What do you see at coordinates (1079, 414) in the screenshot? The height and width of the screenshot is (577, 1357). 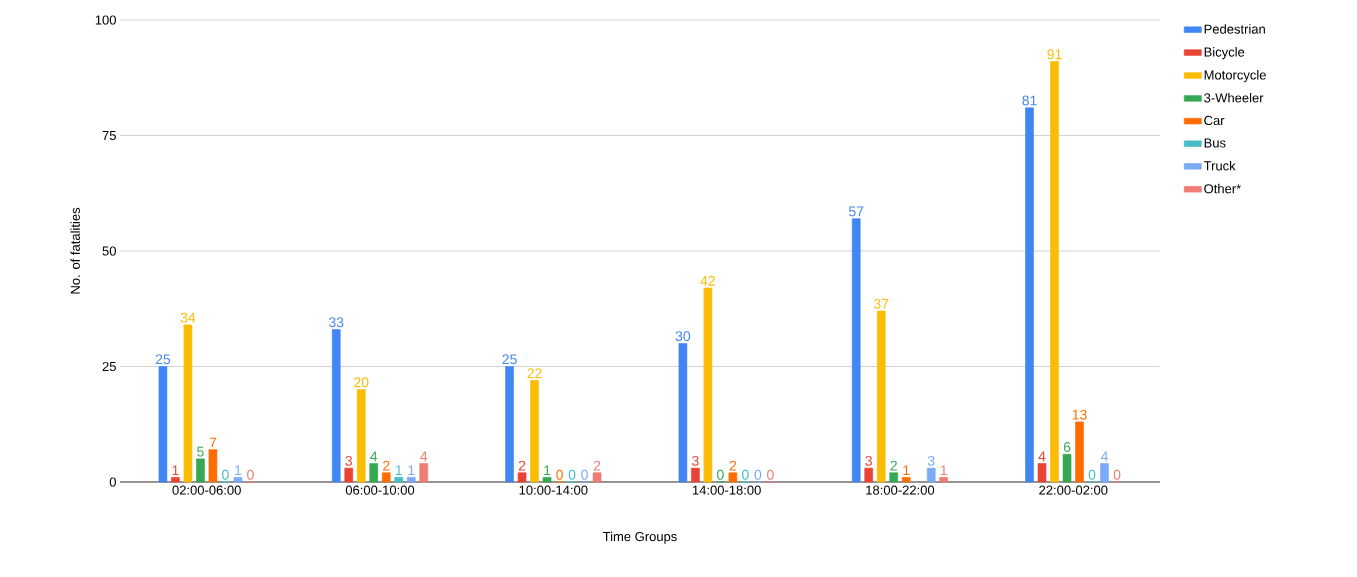 I see `data-label: 13` at bounding box center [1079, 414].